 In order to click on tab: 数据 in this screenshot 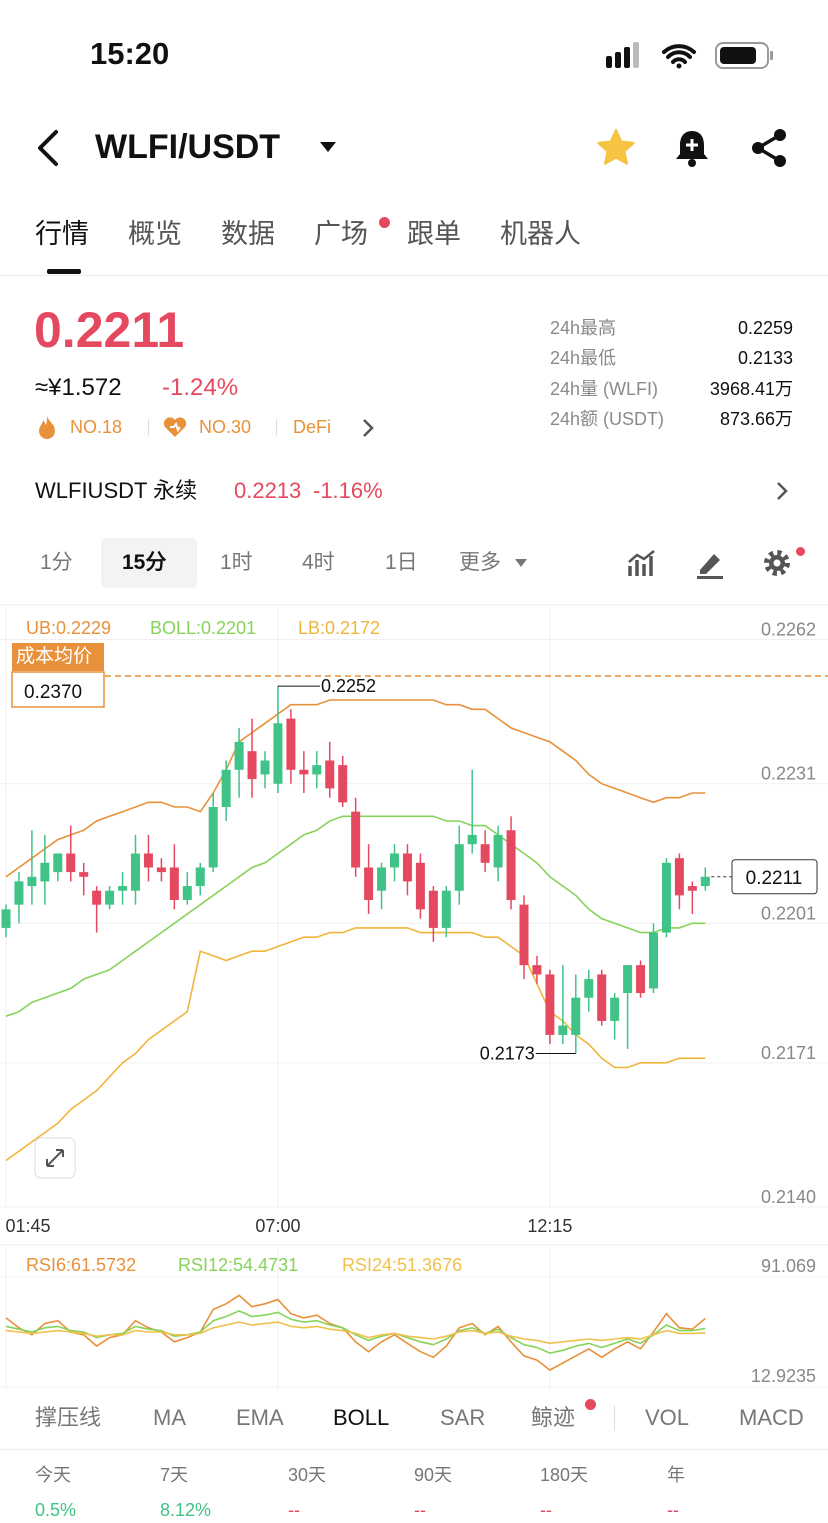, I will do `click(248, 234)`.